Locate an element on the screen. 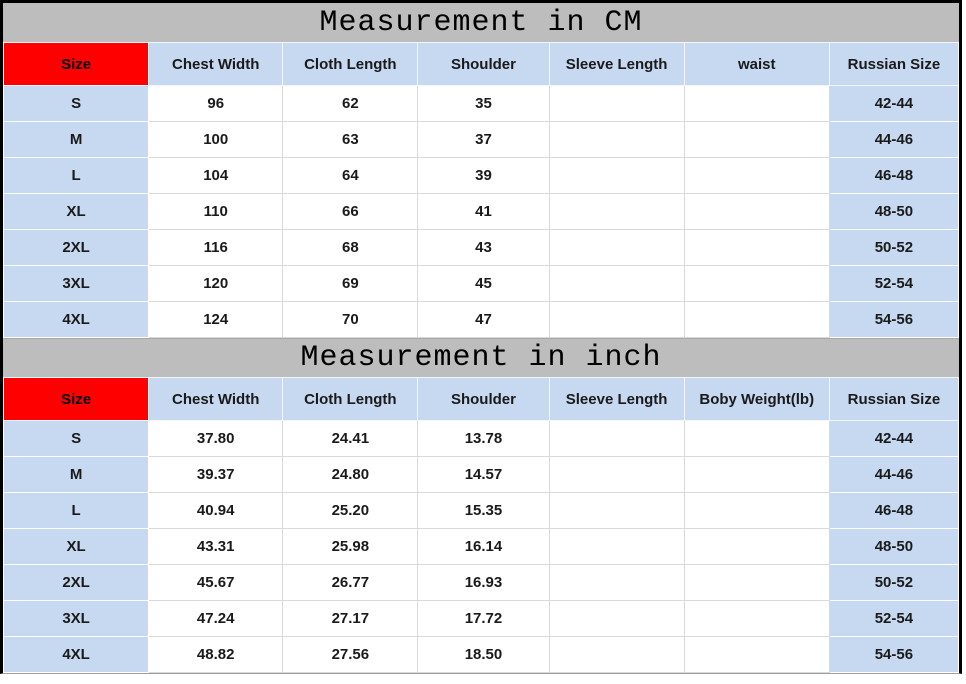 This screenshot has height=684, width=966. size-cell: L is located at coordinates (76, 175).